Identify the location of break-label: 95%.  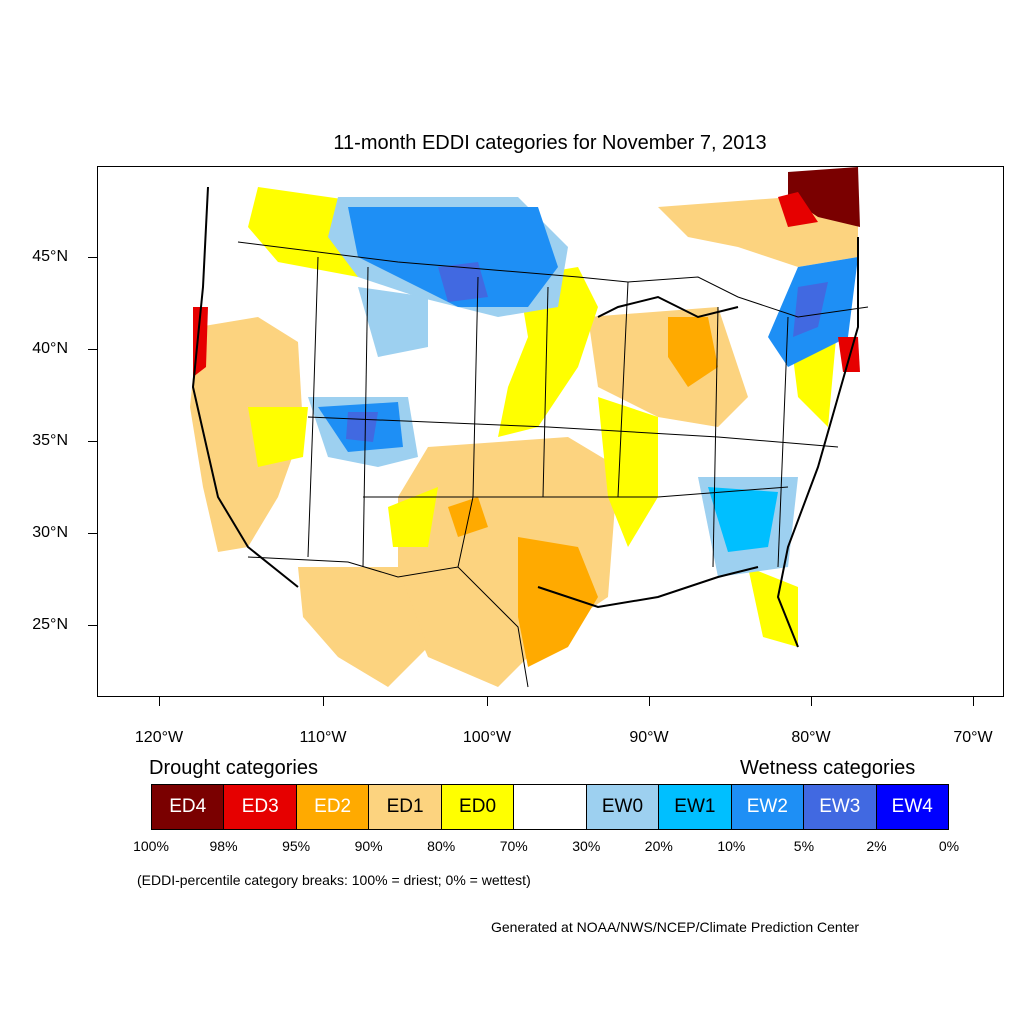
(296, 846).